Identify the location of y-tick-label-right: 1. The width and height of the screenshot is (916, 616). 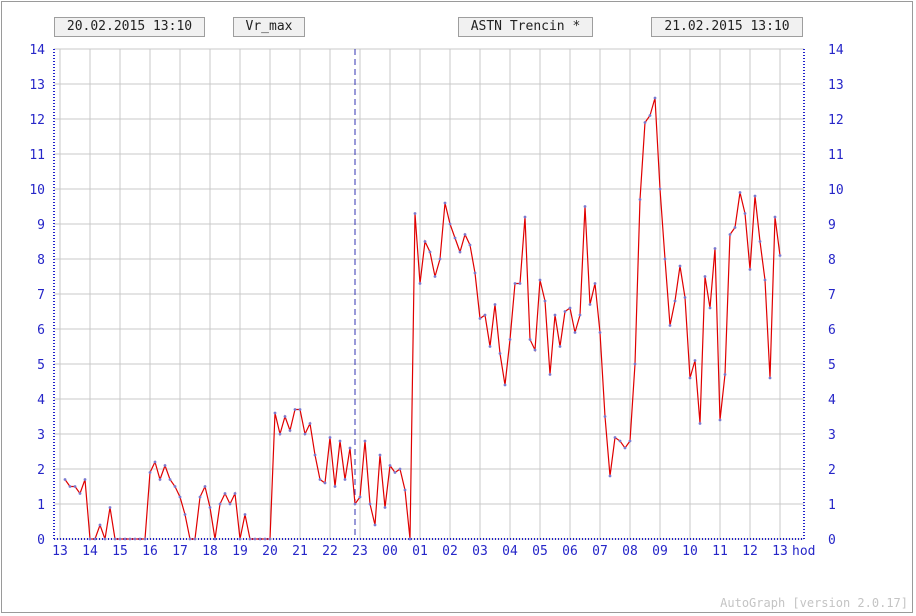
(832, 505).